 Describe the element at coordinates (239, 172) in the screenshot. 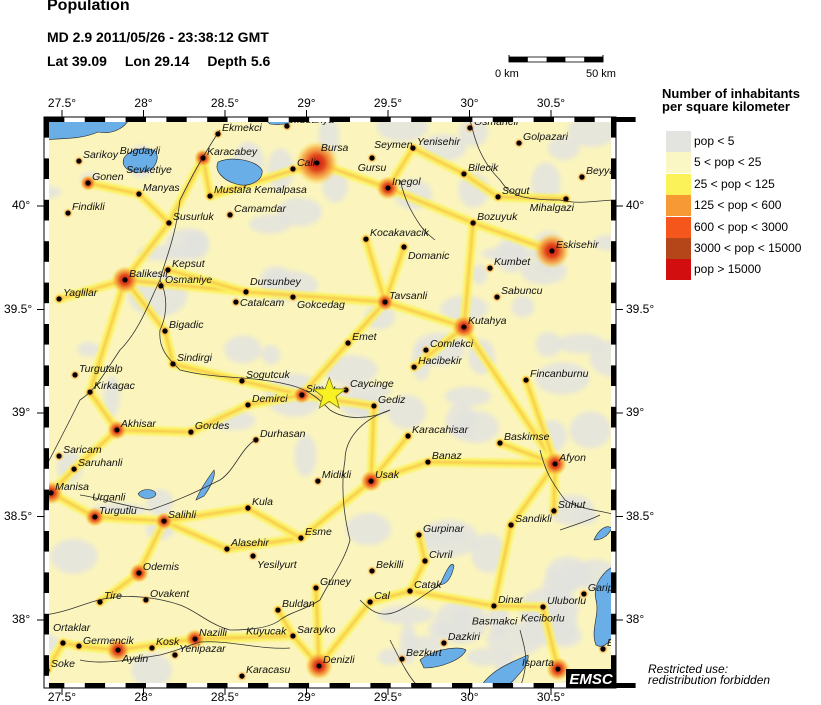

I see `lake-ulubat` at that location.